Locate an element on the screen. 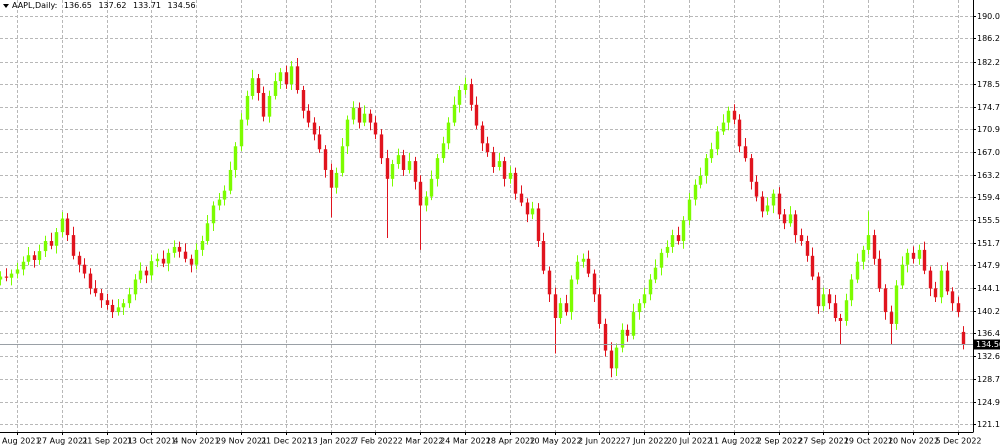  x-tick-label: 7 Feb 2022 is located at coordinates (375, 441).